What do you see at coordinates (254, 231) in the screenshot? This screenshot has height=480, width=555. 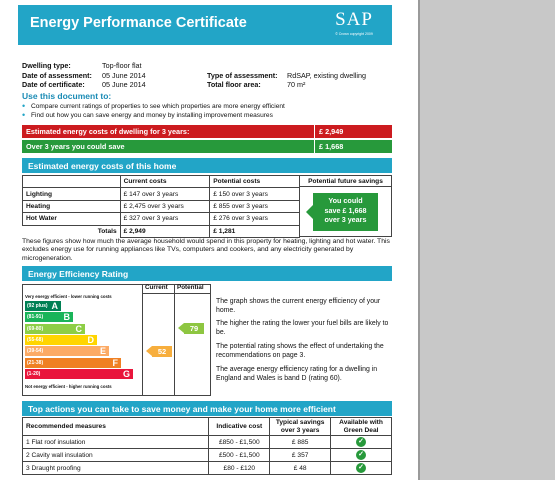 I see `total-potential-cell: £ 1,281` at bounding box center [254, 231].